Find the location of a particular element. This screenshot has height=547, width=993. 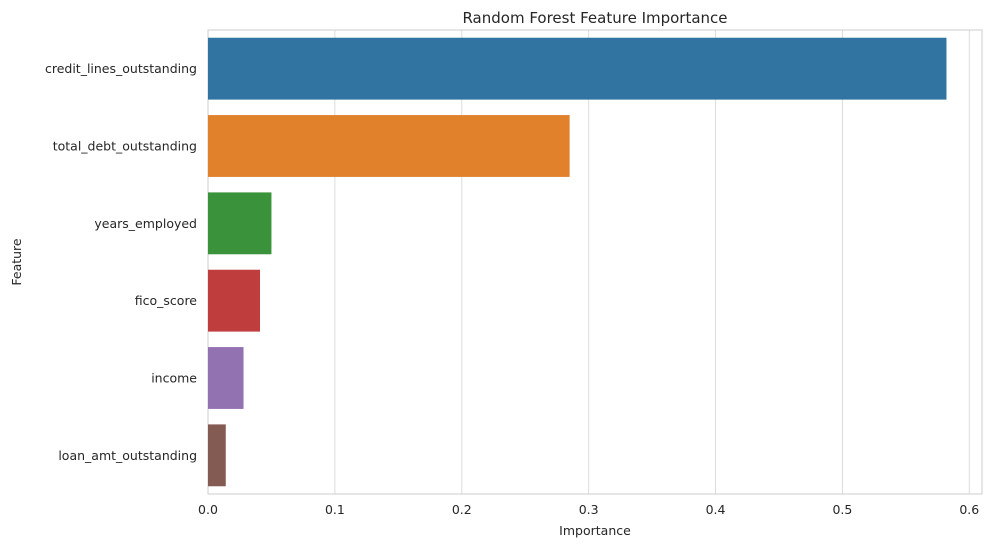

x-tick-label: 0.3 is located at coordinates (589, 509).